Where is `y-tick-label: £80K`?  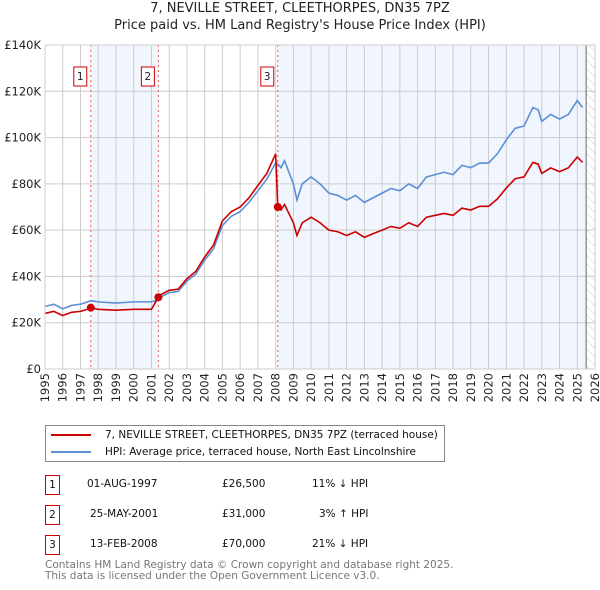 y-tick-label: £80K is located at coordinates (27, 184).